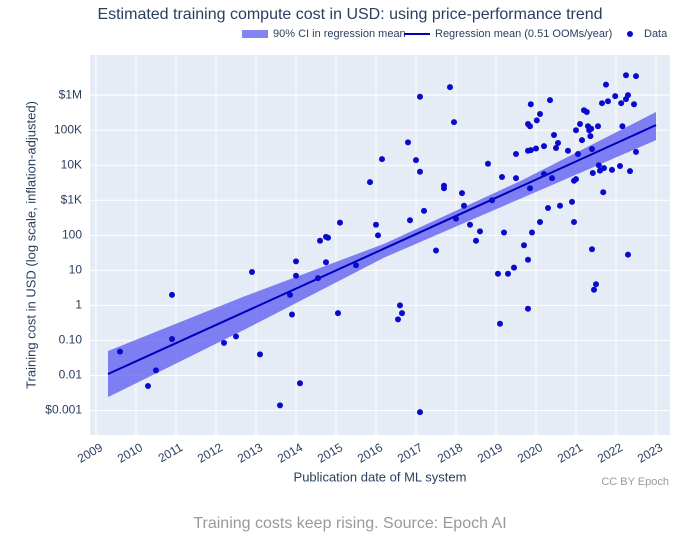 The image size is (700, 539). I want to click on credit: CC BY Epoch, so click(635, 482).